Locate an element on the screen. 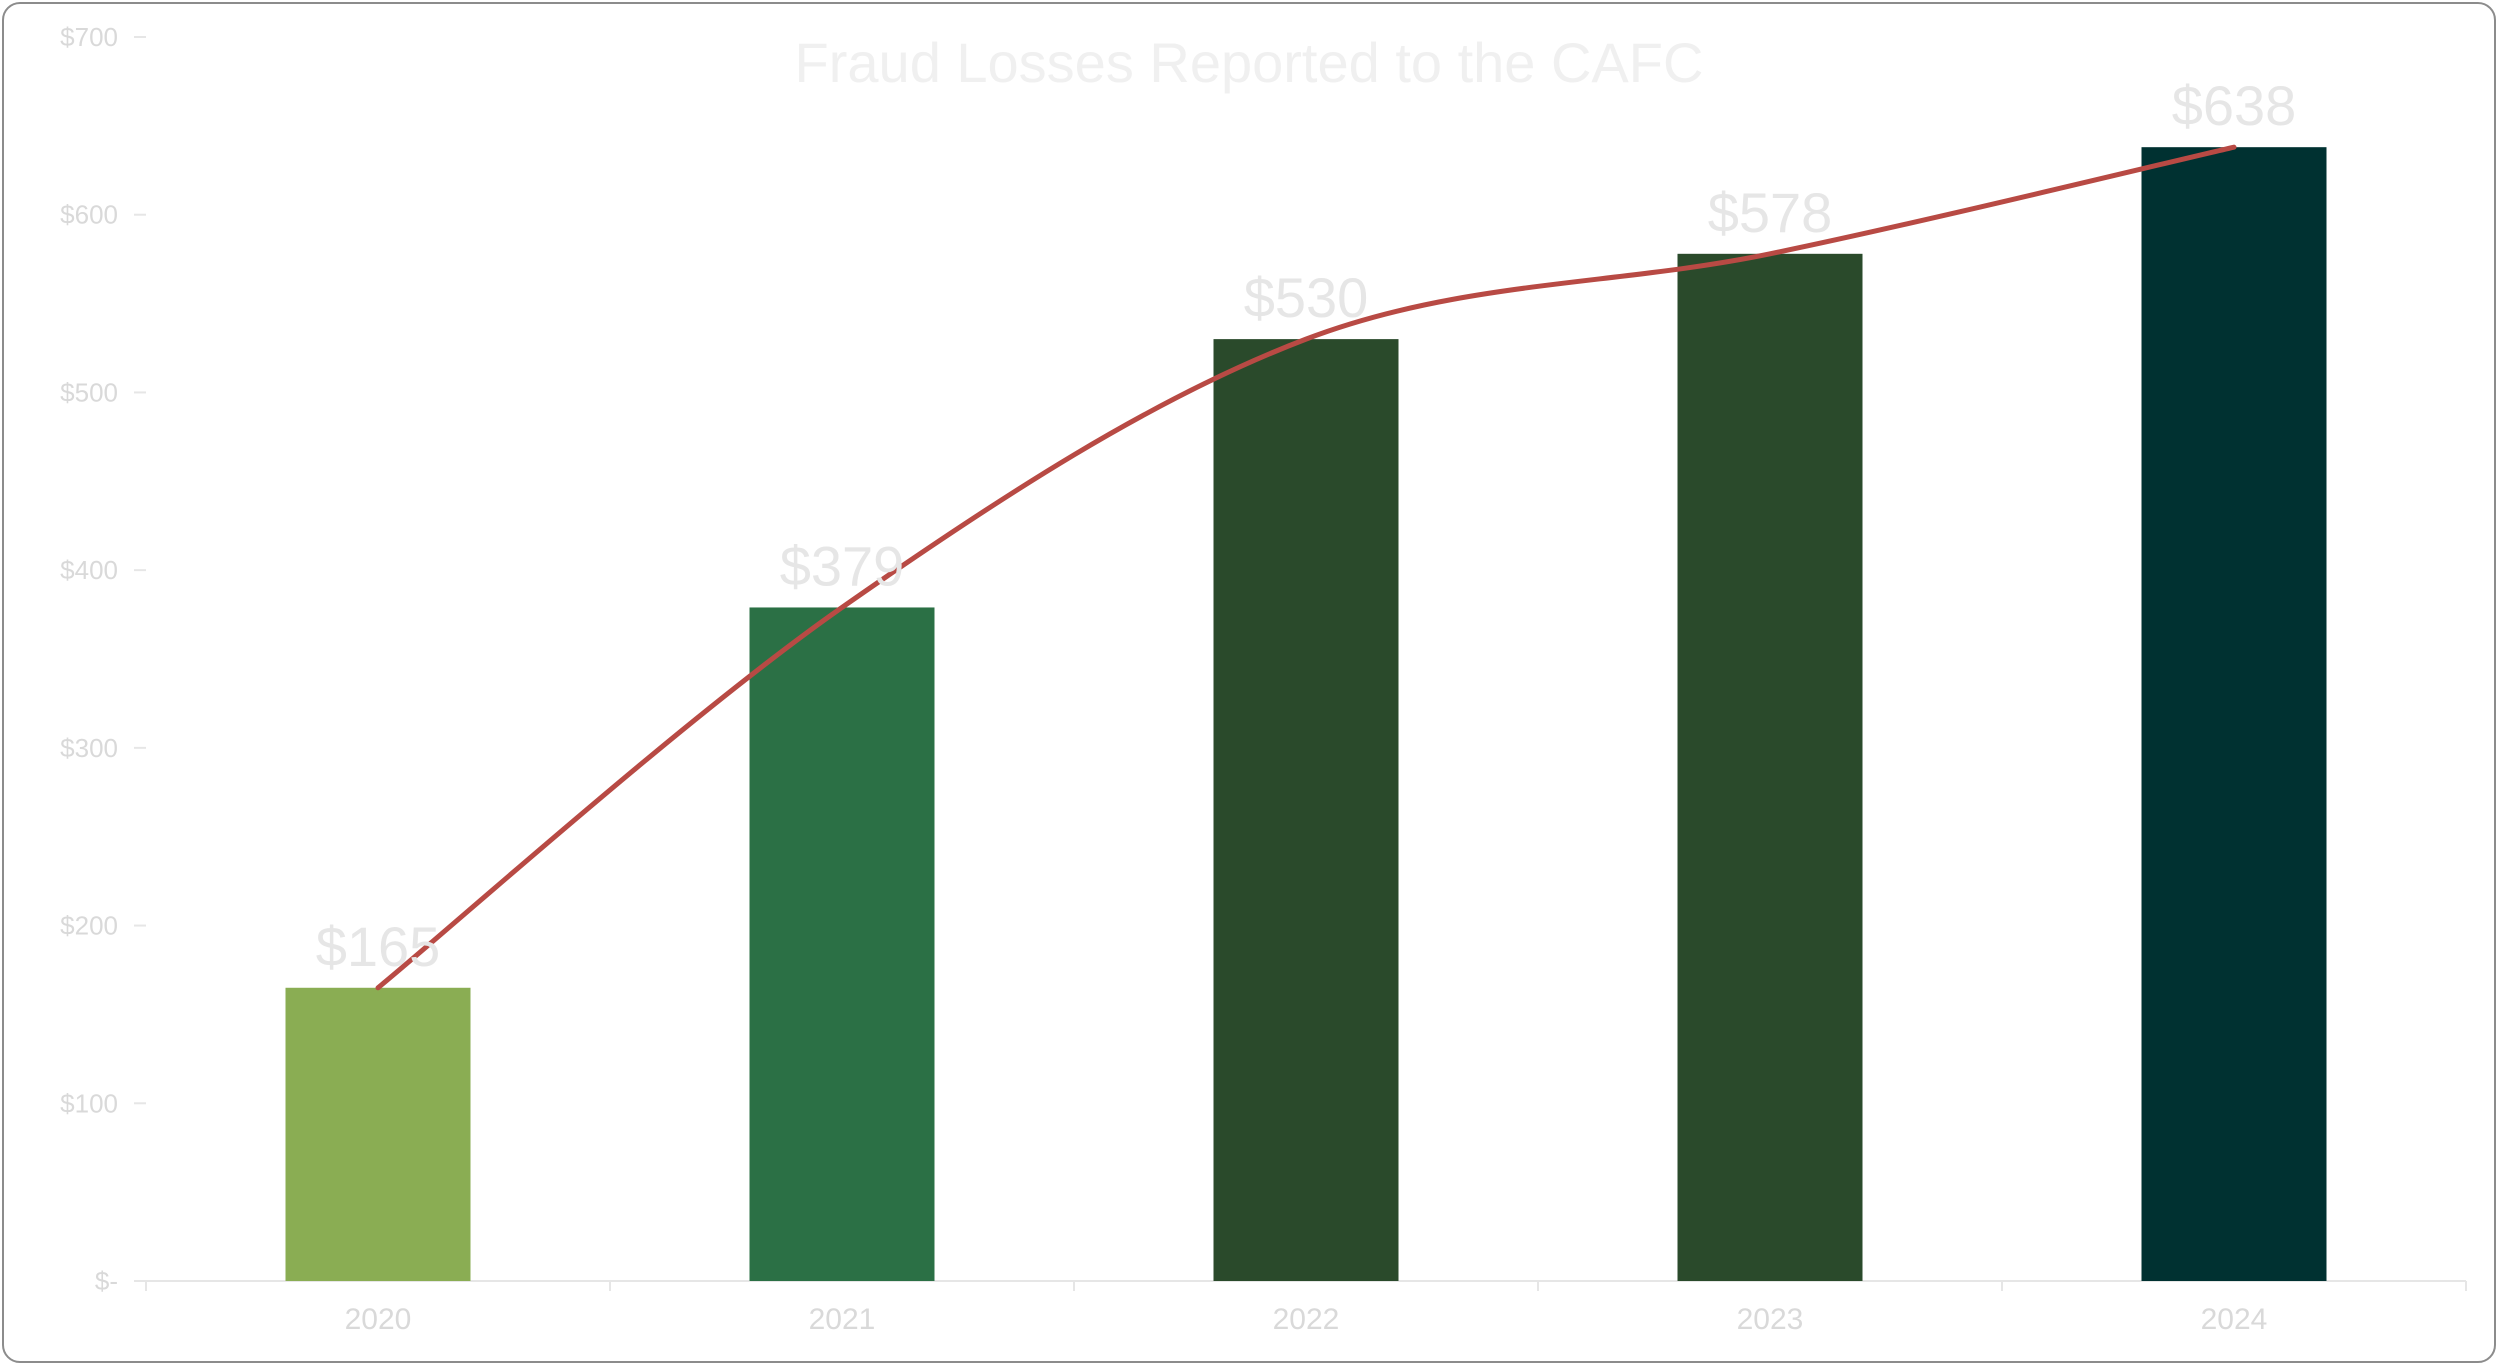 Image resolution: width=2500 pixels, height=1367 pixels. x-tick-label: 2021 is located at coordinates (842, 1319).